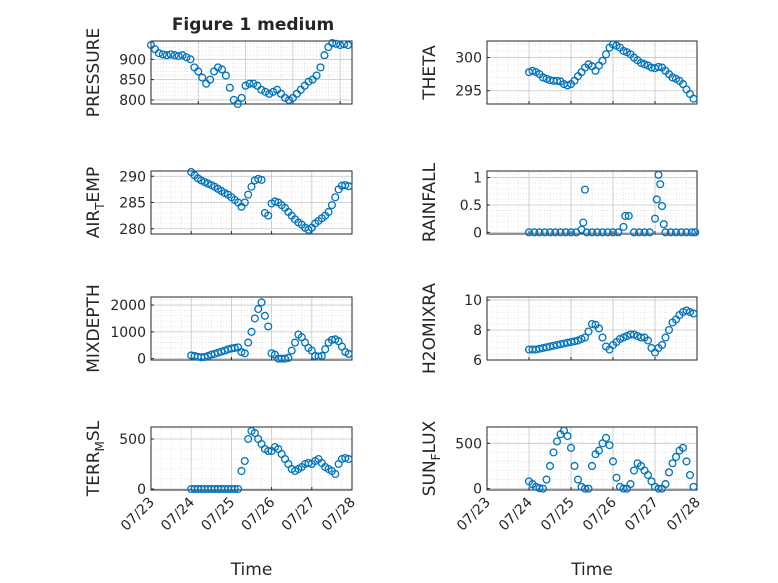  Describe the element at coordinates (94, 328) in the screenshot. I see `y-axis-label: MIXDEPTH` at that location.